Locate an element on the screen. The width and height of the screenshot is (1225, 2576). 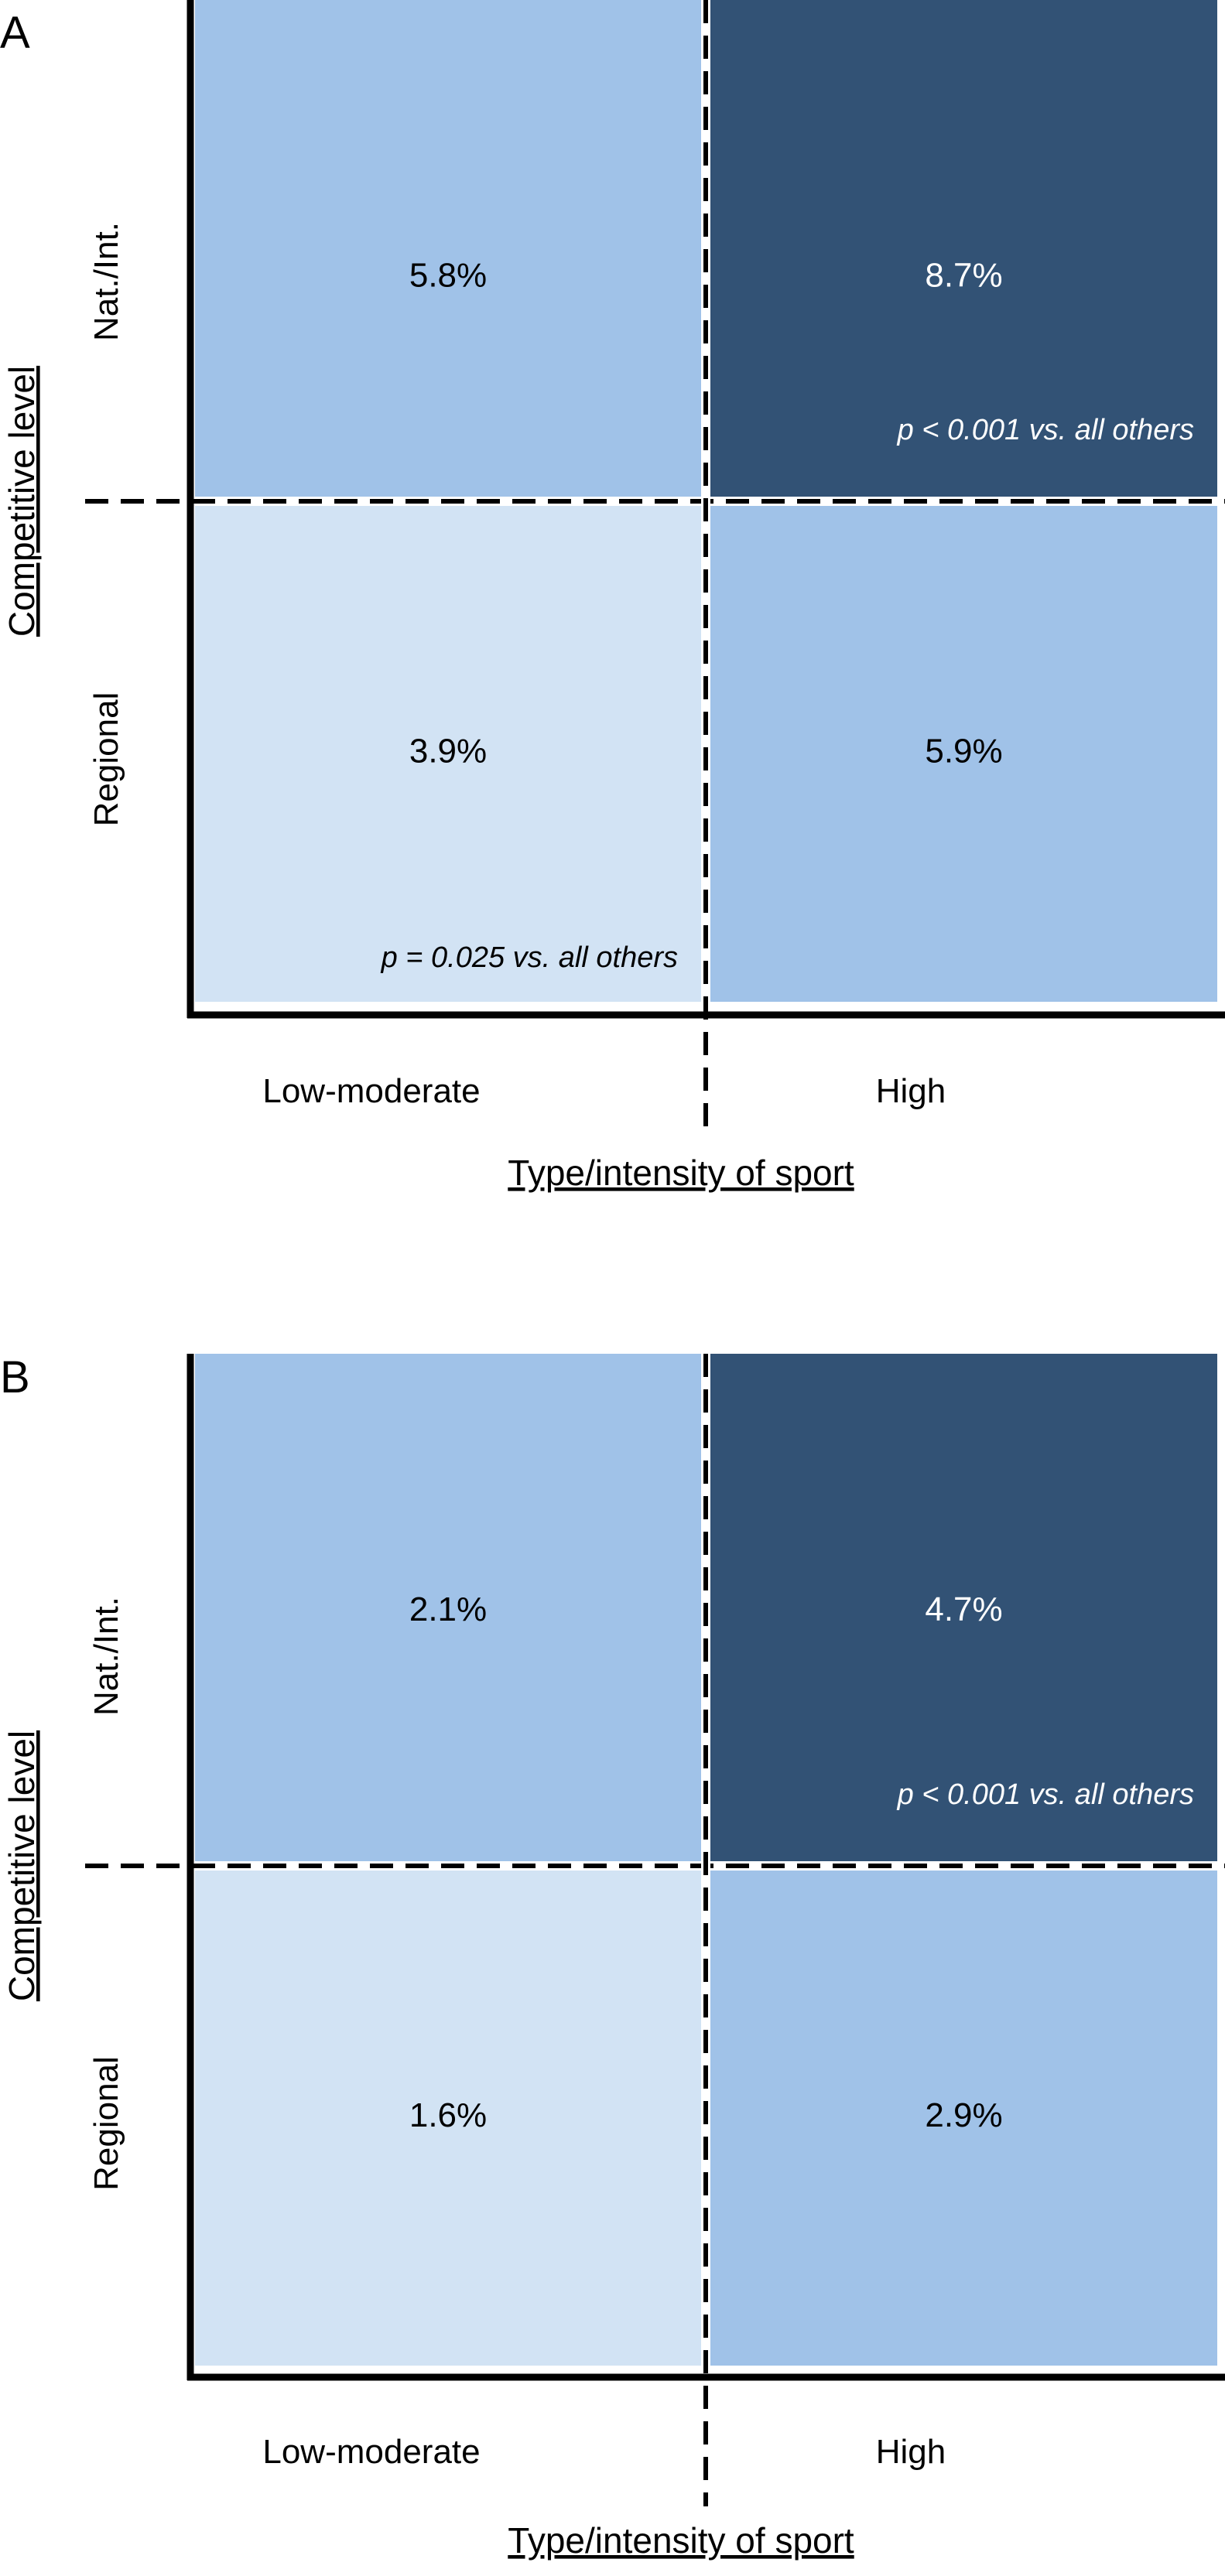
cell-value-label: 2.1% is located at coordinates (448, 1609).